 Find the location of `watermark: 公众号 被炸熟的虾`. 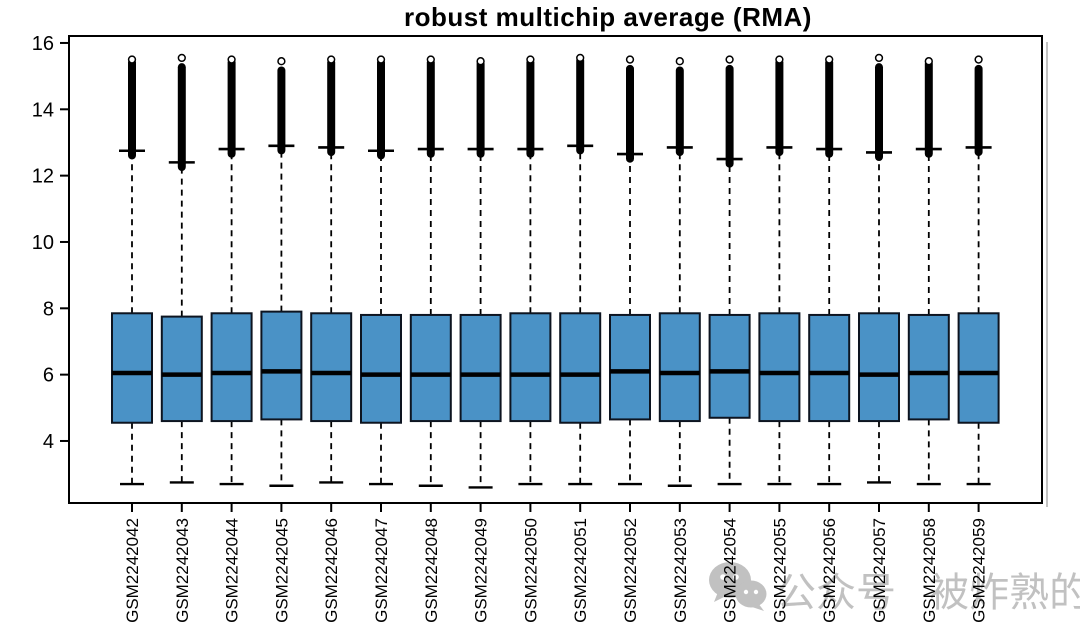

watermark: 公众号 被炸熟的虾 is located at coordinates (893, 588).